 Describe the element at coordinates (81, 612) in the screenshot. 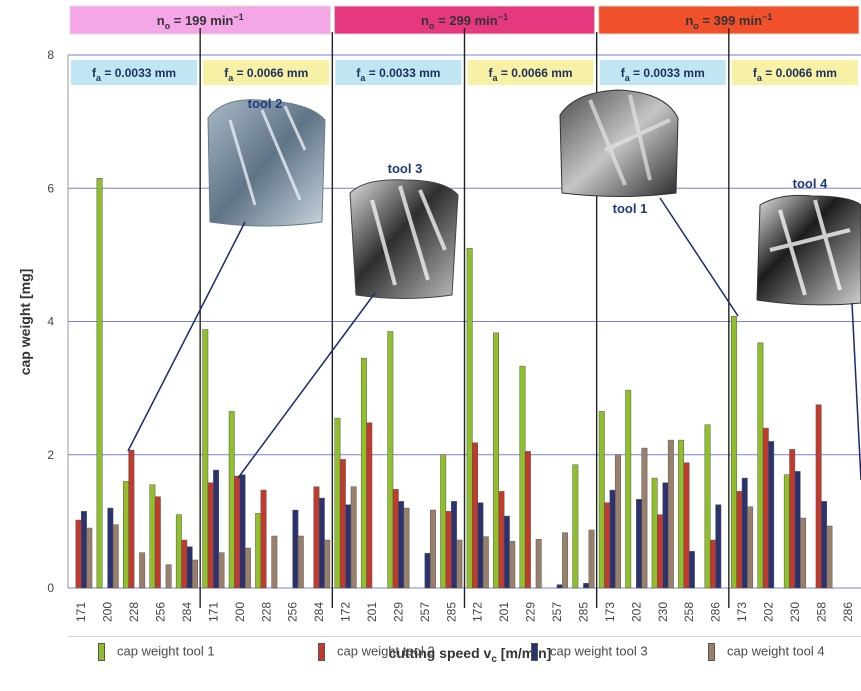

I see `x-tick-label: 171` at that location.